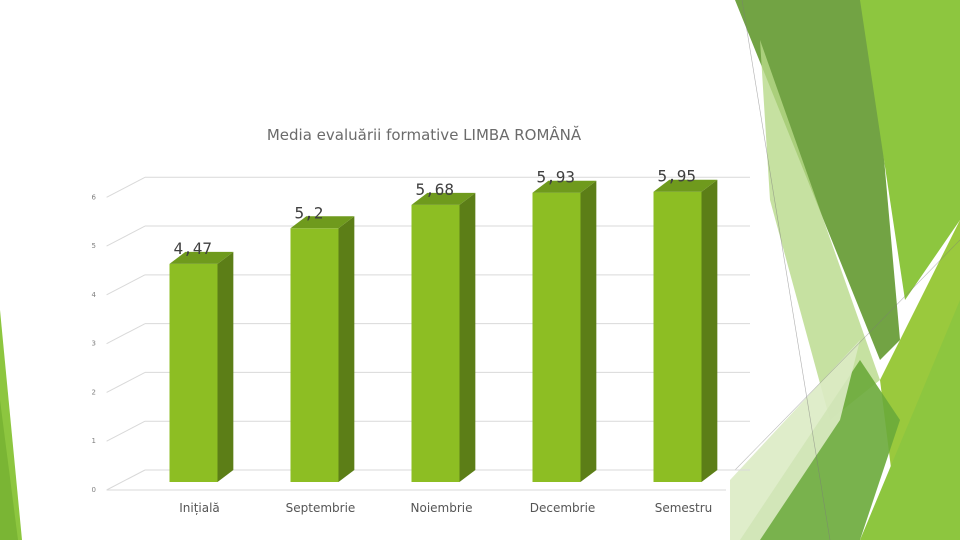 The height and width of the screenshot is (540, 960). I want to click on deco-shape-top-light, so click(910, 150).